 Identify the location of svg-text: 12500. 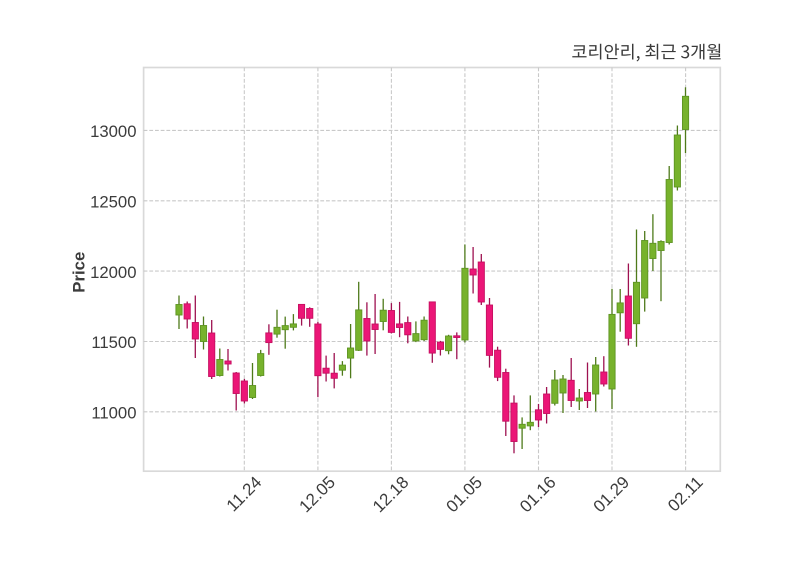
(113, 202).